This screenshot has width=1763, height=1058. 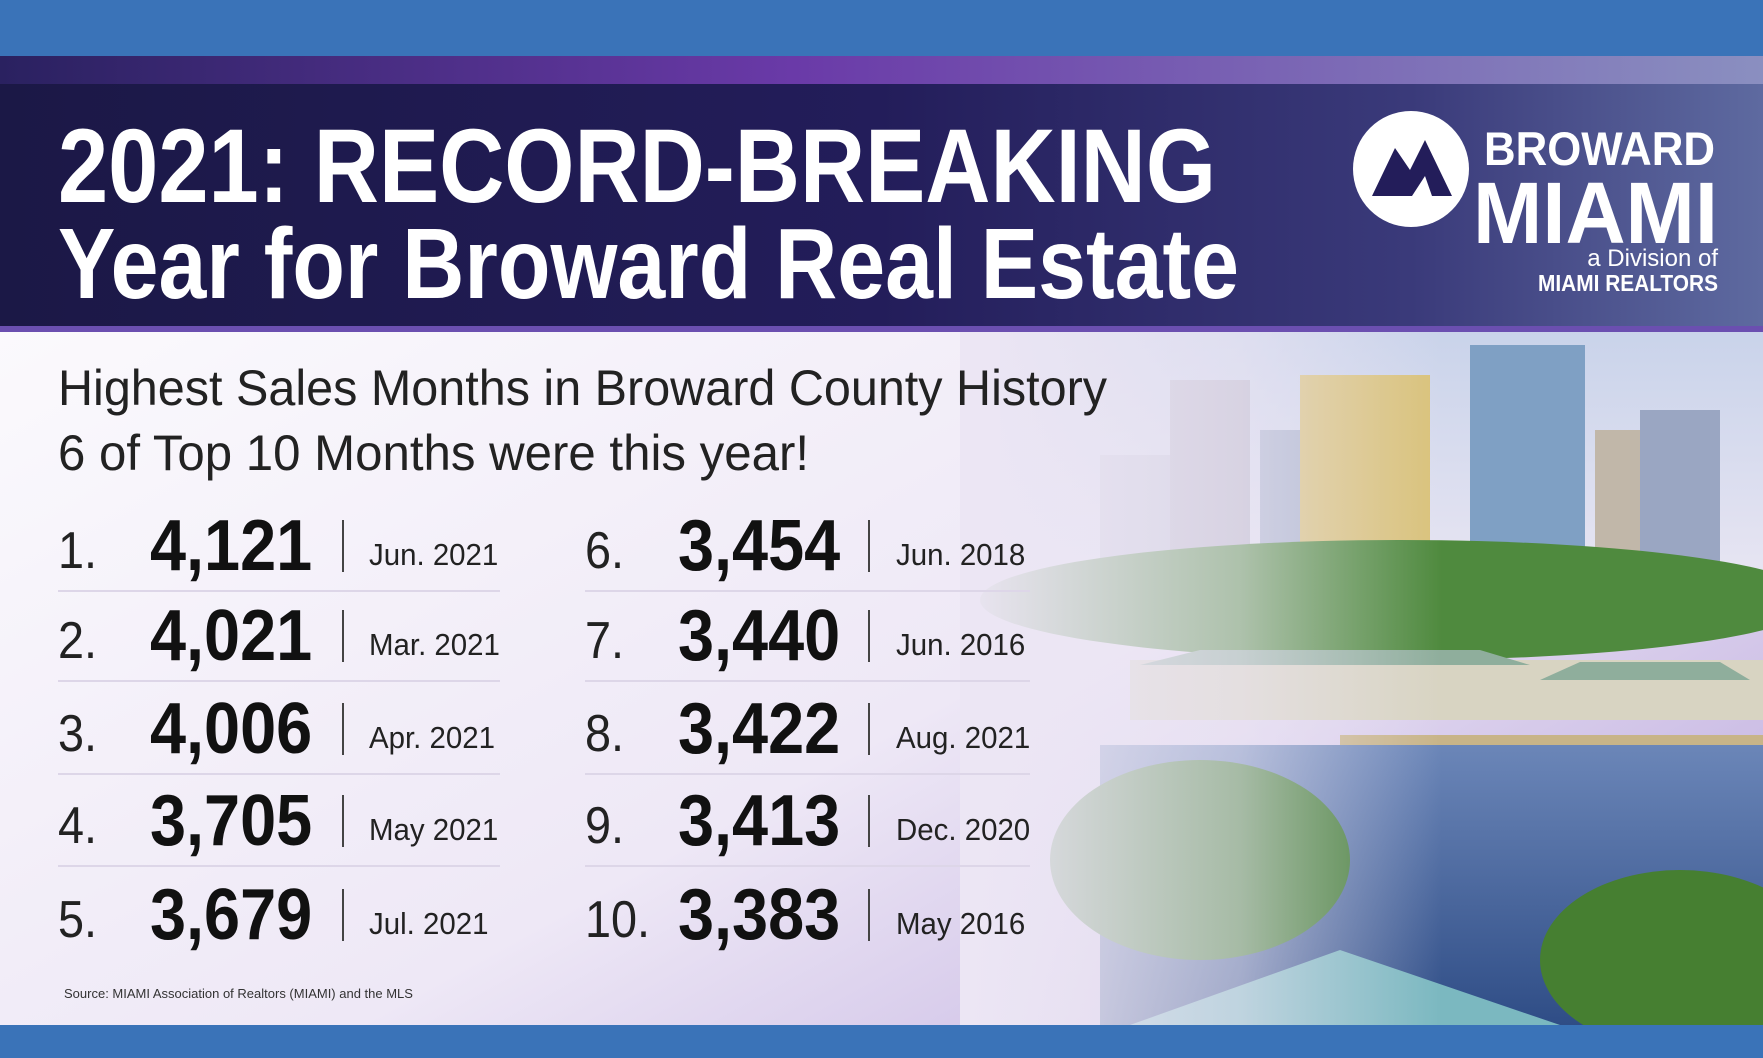 I want to click on month: Jun. 2016, so click(x=960, y=645).